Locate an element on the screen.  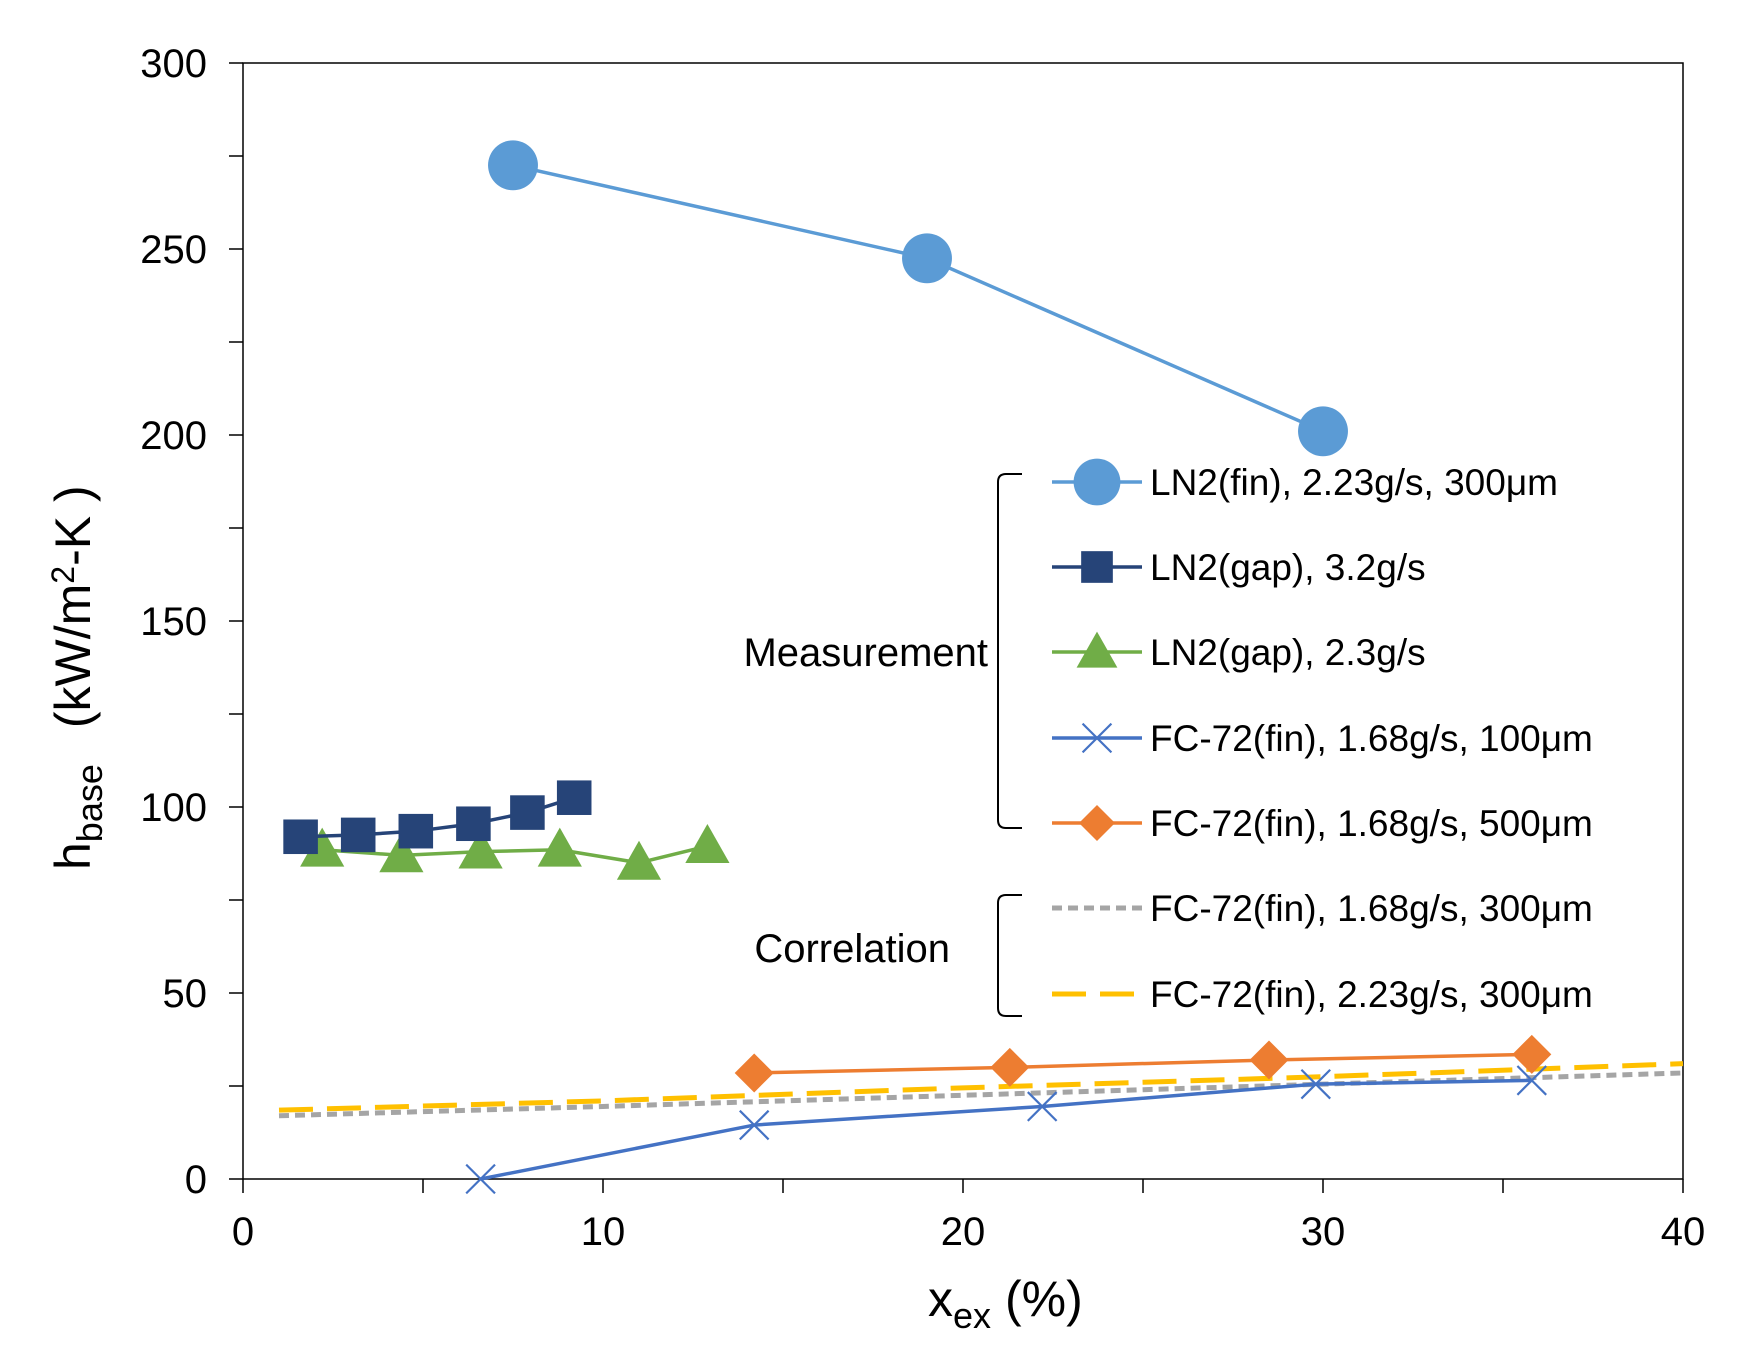
legend-entry-4: FC-72(fin), 1.68g/s, 500μm is located at coordinates (1322, 823).